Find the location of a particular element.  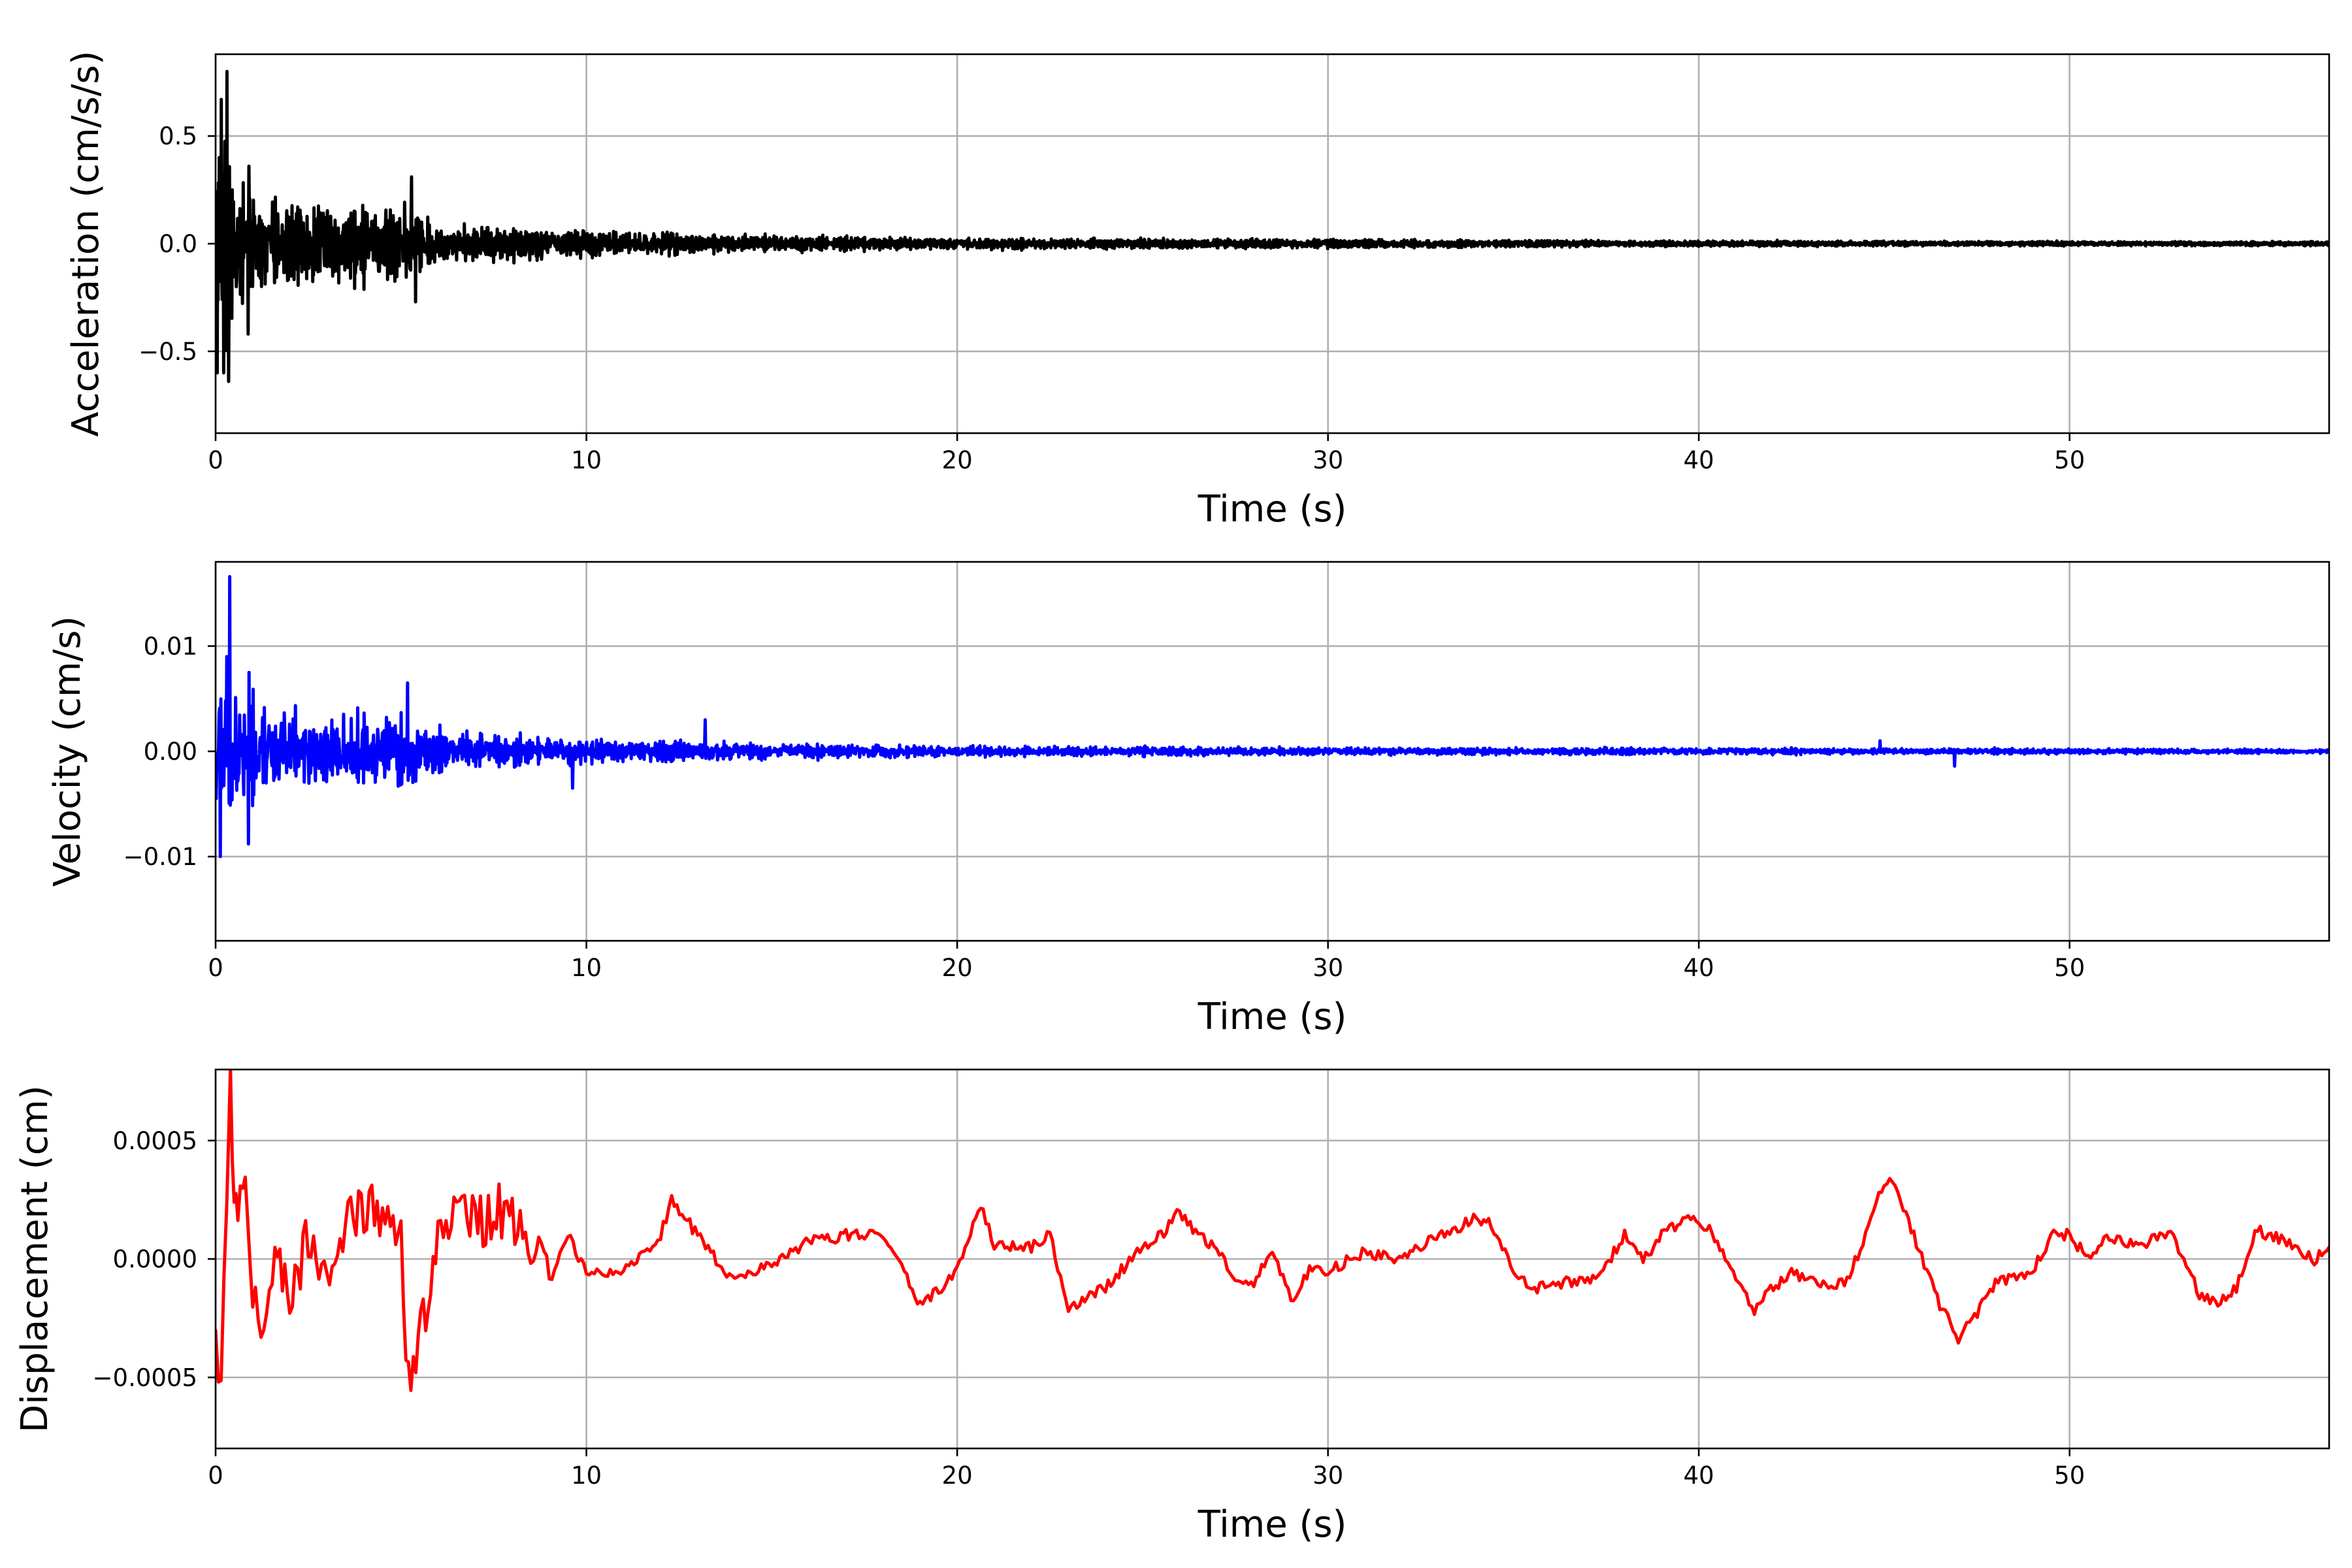

velocity-x-tick-label-2: 20 is located at coordinates (957, 968).